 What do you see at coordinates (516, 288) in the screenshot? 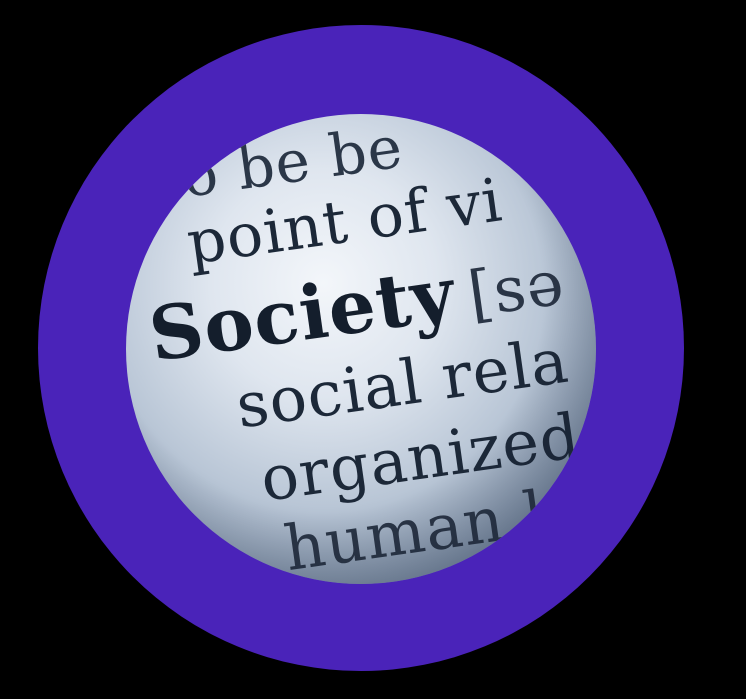
I see `pronunciation-bracket: [sə` at bounding box center [516, 288].